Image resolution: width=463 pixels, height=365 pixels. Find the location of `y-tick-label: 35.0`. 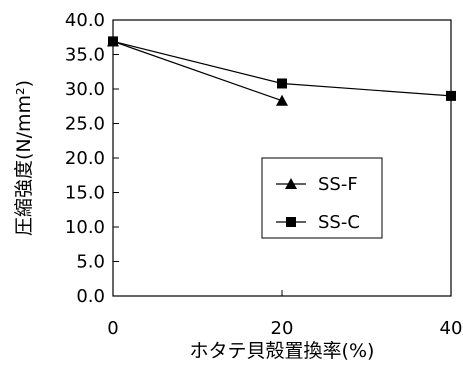

y-tick-label: 35.0 is located at coordinates (85, 55).